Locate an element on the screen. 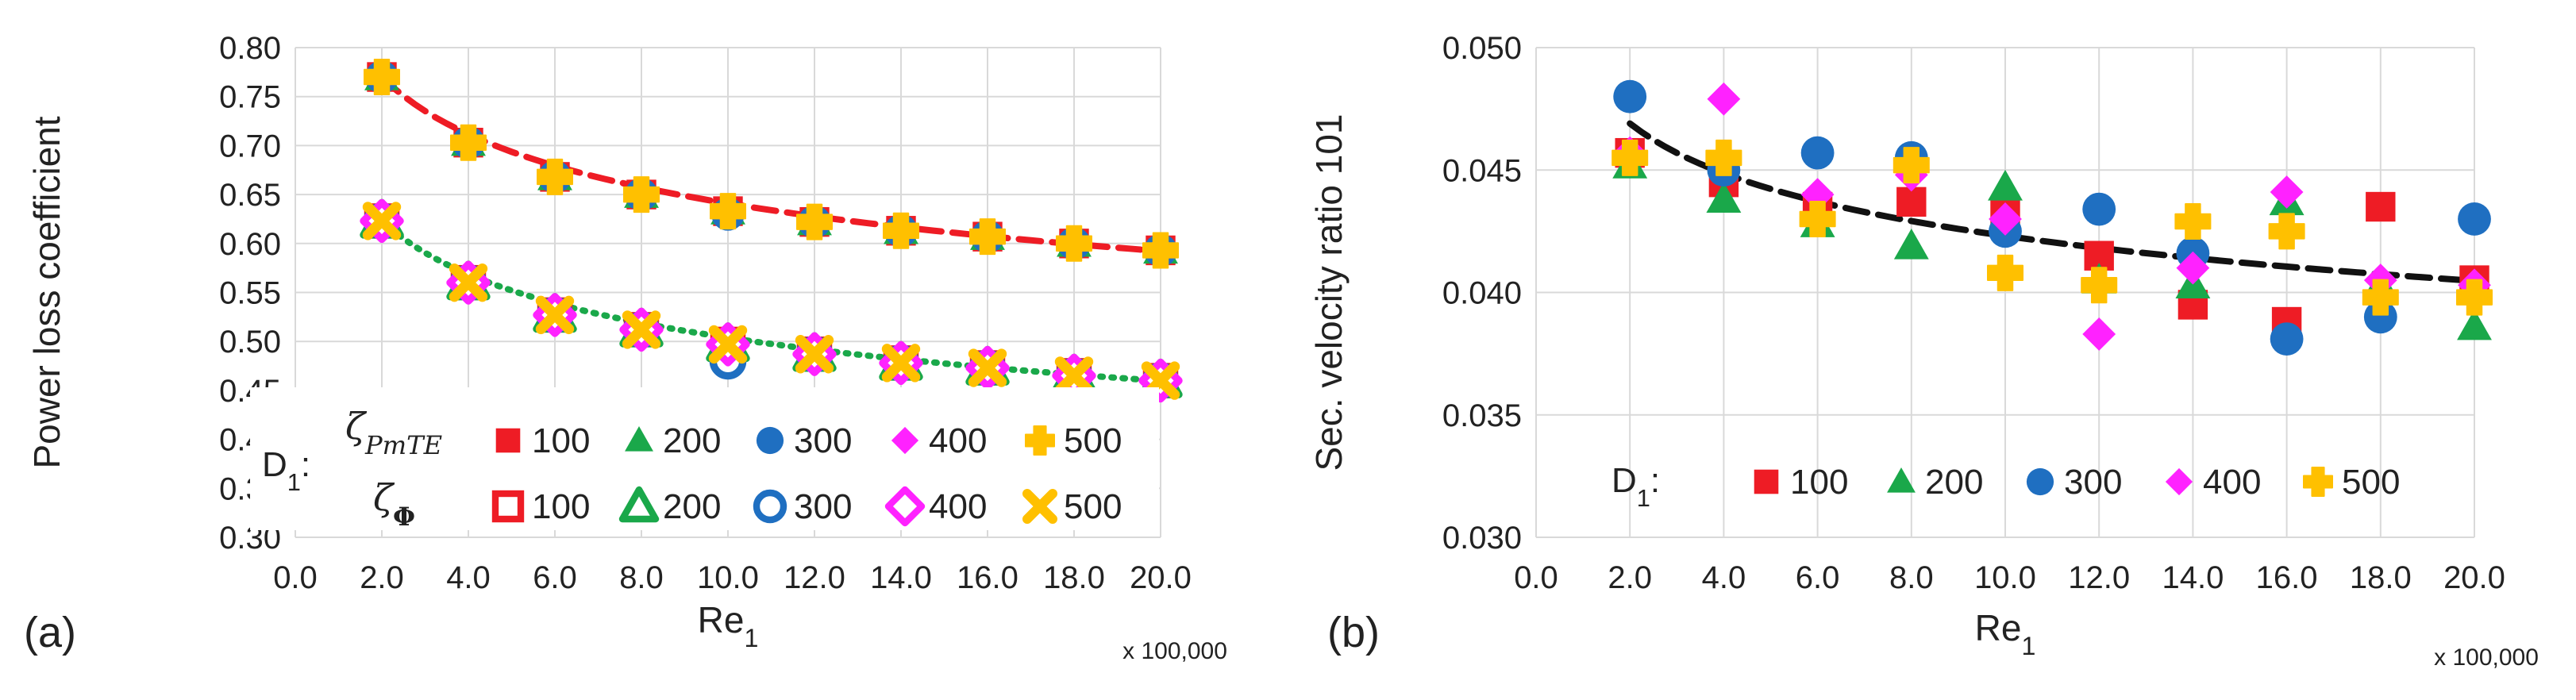 The height and width of the screenshot is (700, 2576). y-tick-label: 0.75 is located at coordinates (250, 97).